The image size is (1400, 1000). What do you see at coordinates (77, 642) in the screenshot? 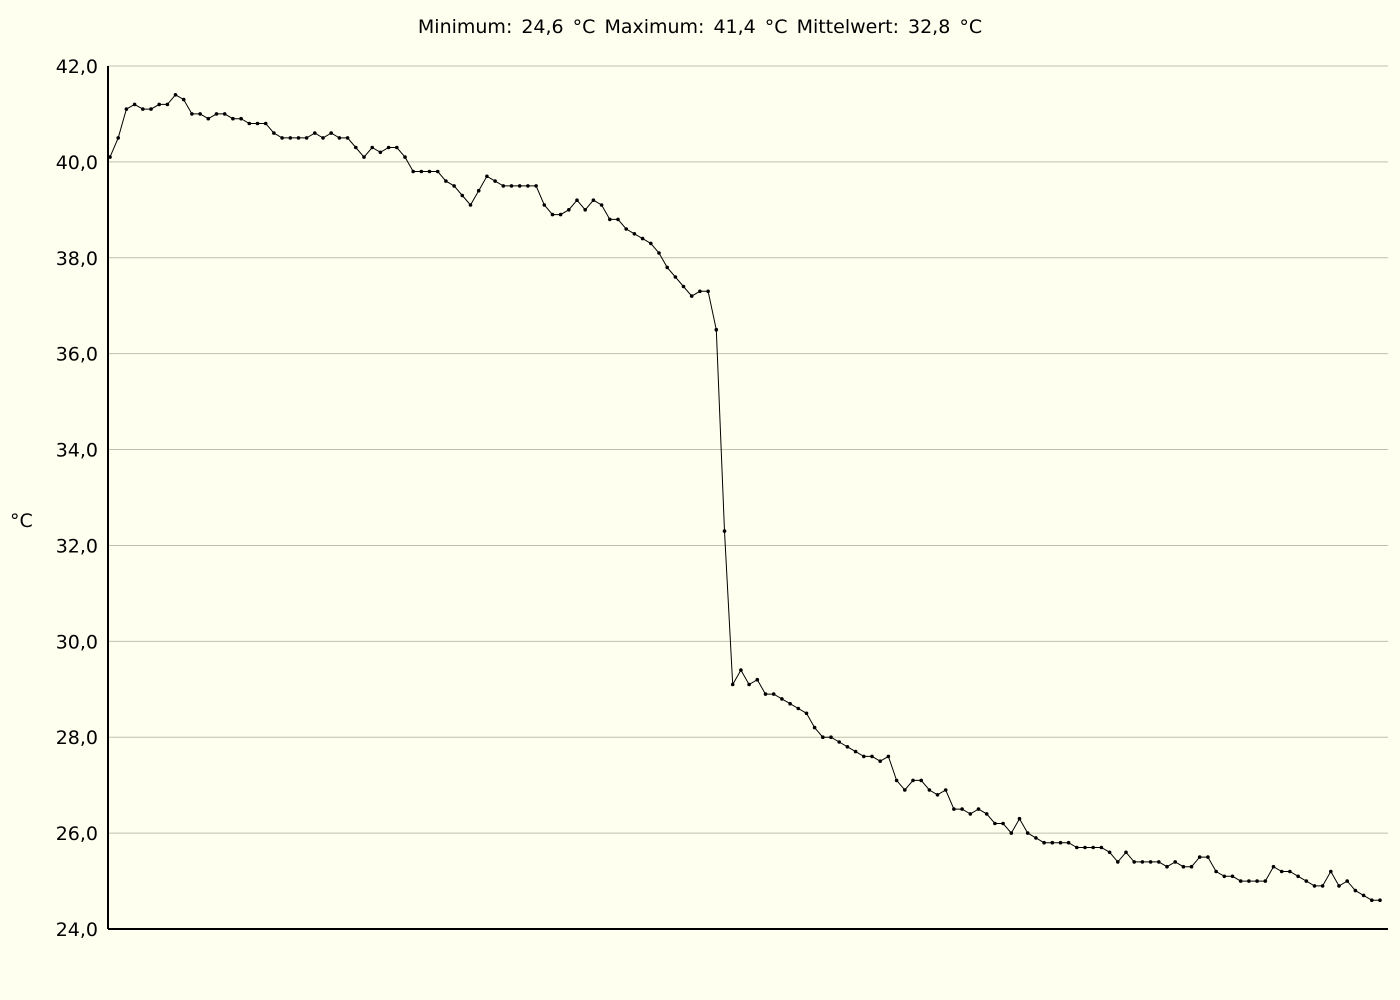
I see `y-tick-label: 30,0` at bounding box center [77, 642].